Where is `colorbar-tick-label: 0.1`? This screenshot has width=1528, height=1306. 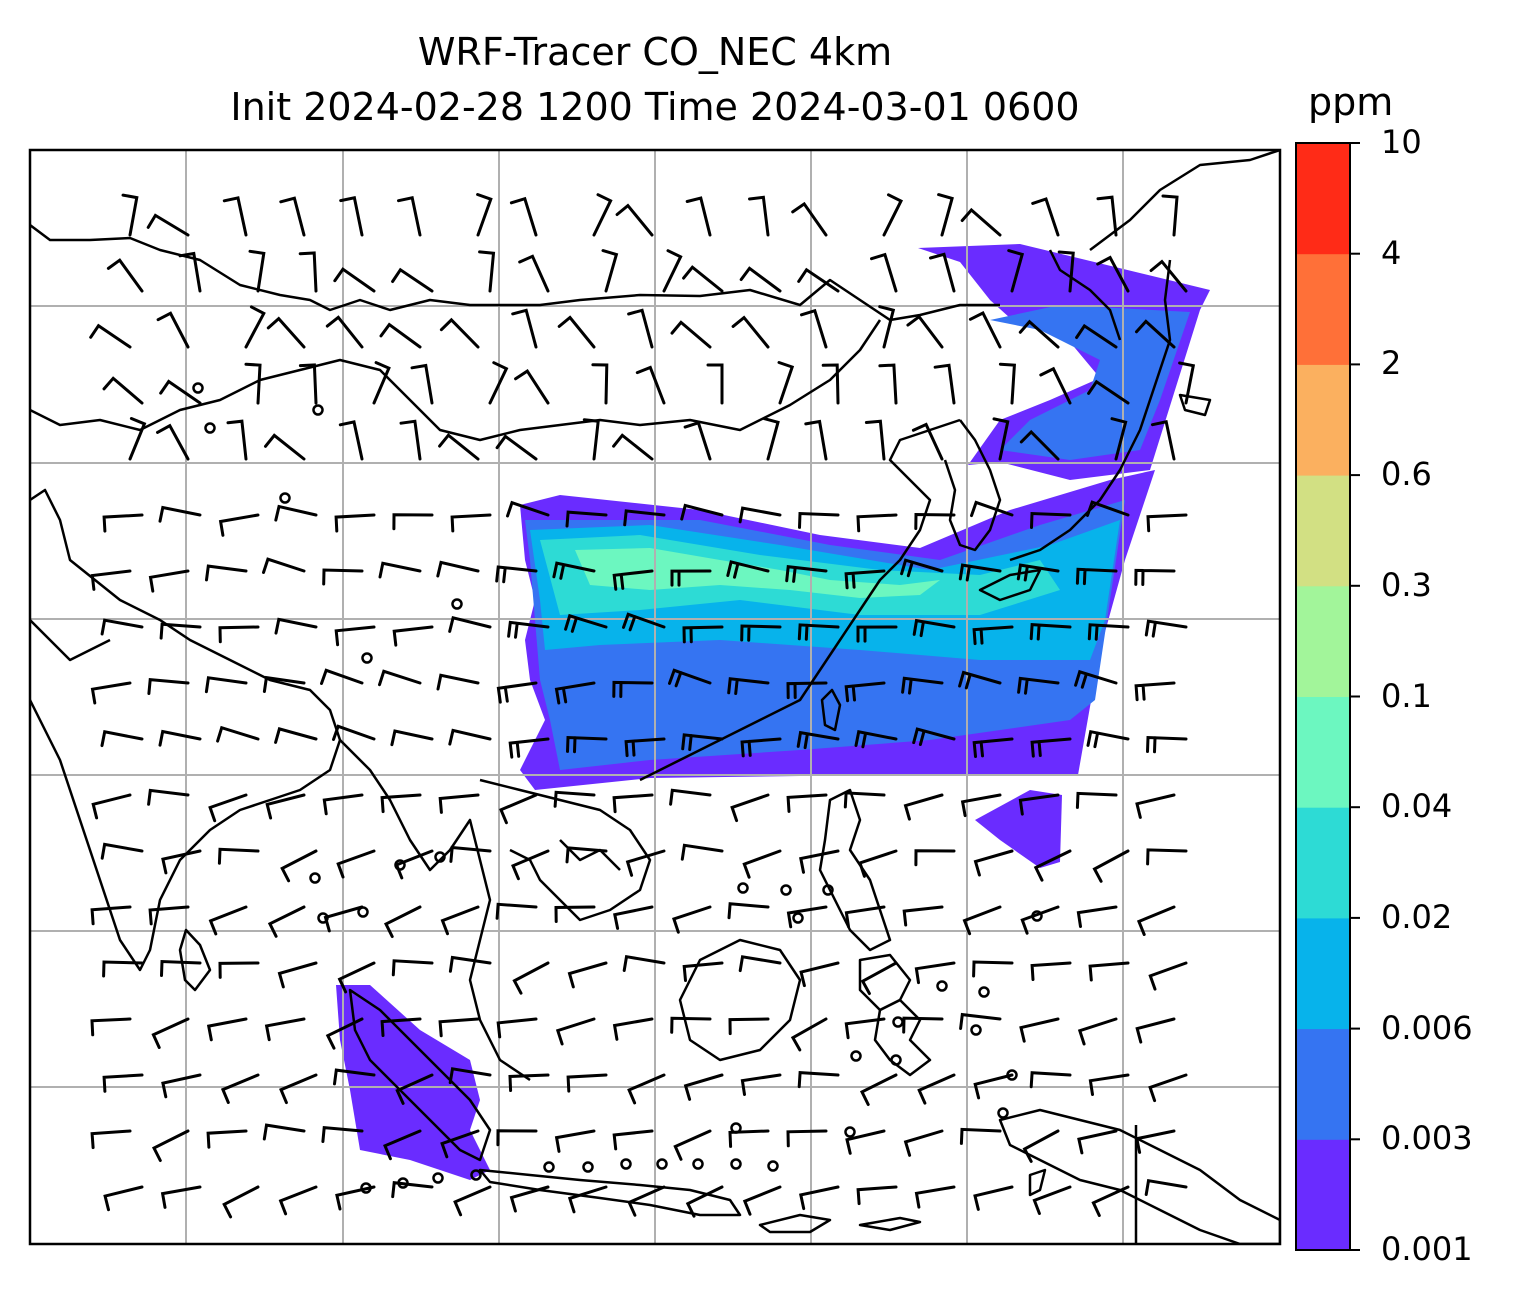 colorbar-tick-label: 0.1 is located at coordinates (1406, 695).